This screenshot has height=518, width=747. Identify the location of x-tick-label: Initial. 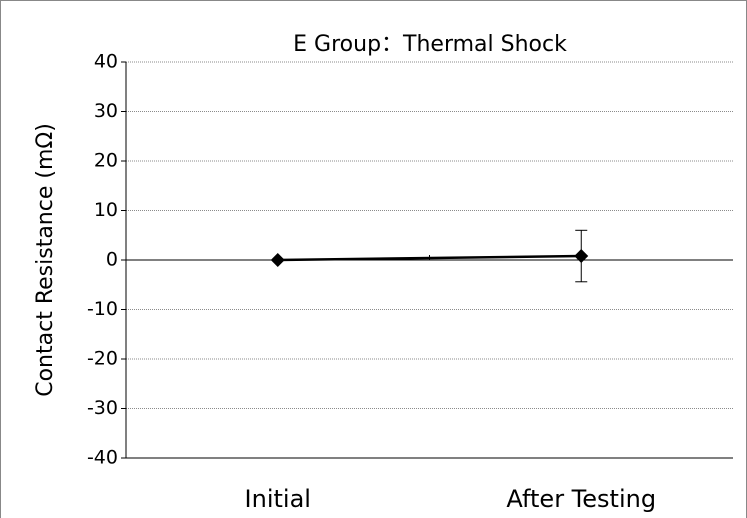
(278, 499).